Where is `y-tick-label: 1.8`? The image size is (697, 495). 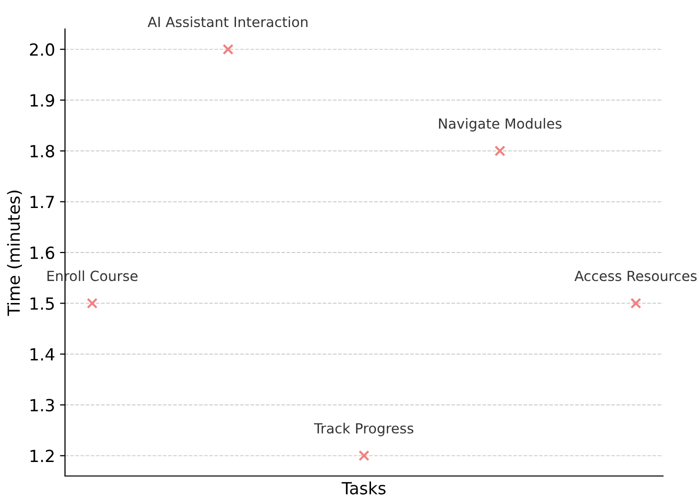
y-tick-label: 1.8 is located at coordinates (42, 151).